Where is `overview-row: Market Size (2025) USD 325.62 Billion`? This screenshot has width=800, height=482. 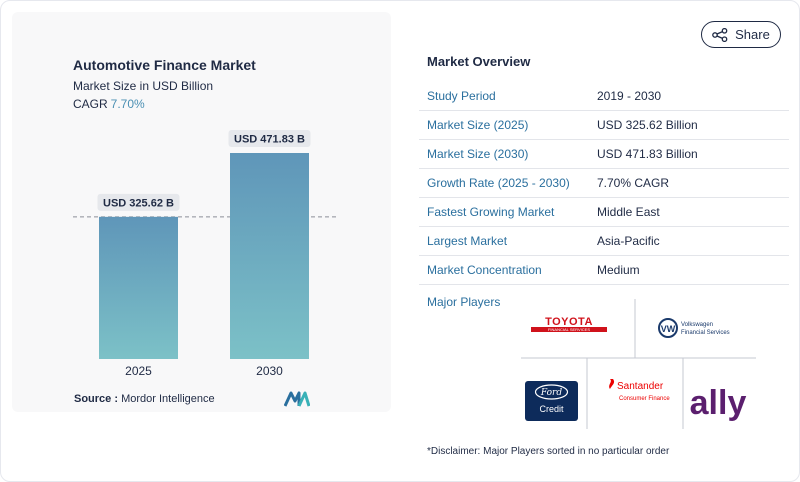 overview-row: Market Size (2025) USD 325.62 Billion is located at coordinates (604, 125).